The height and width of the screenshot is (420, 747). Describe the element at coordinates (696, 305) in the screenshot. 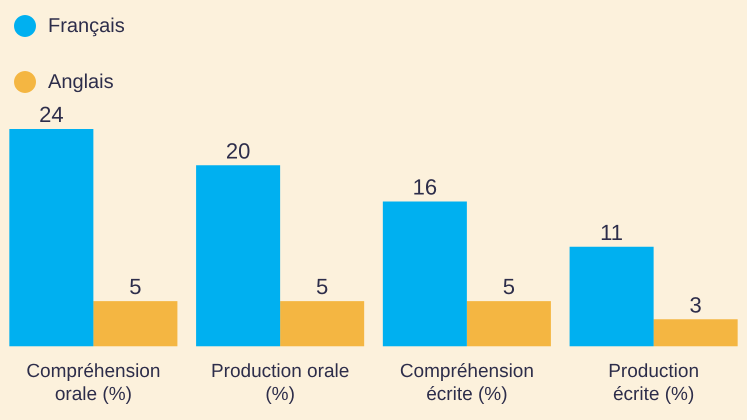

I see `data-label: 3` at that location.